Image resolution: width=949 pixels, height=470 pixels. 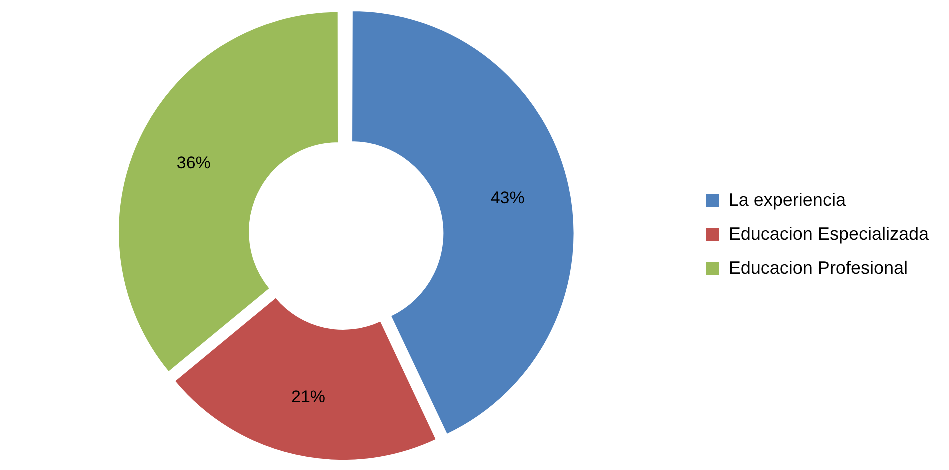 What do you see at coordinates (193, 163) in the screenshot?
I see `data-label: 36%` at bounding box center [193, 163].